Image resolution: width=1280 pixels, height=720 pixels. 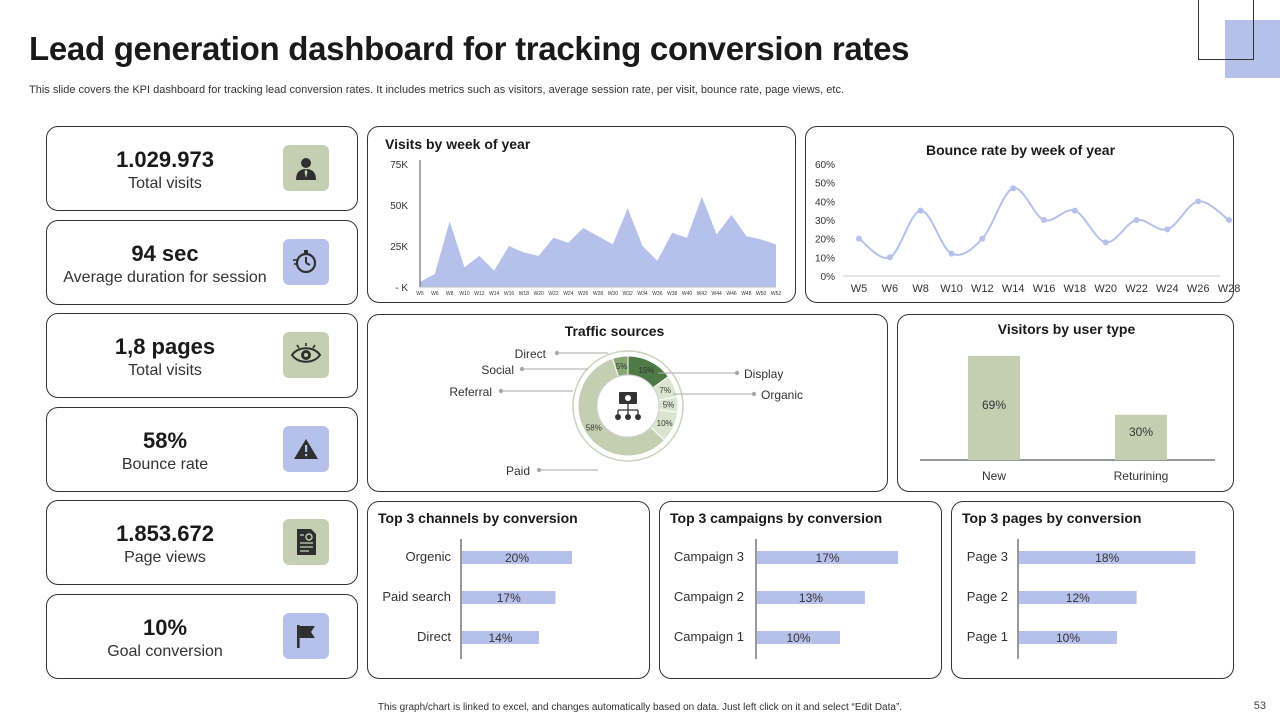 What do you see at coordinates (306, 542) in the screenshot?
I see `document-icon` at bounding box center [306, 542].